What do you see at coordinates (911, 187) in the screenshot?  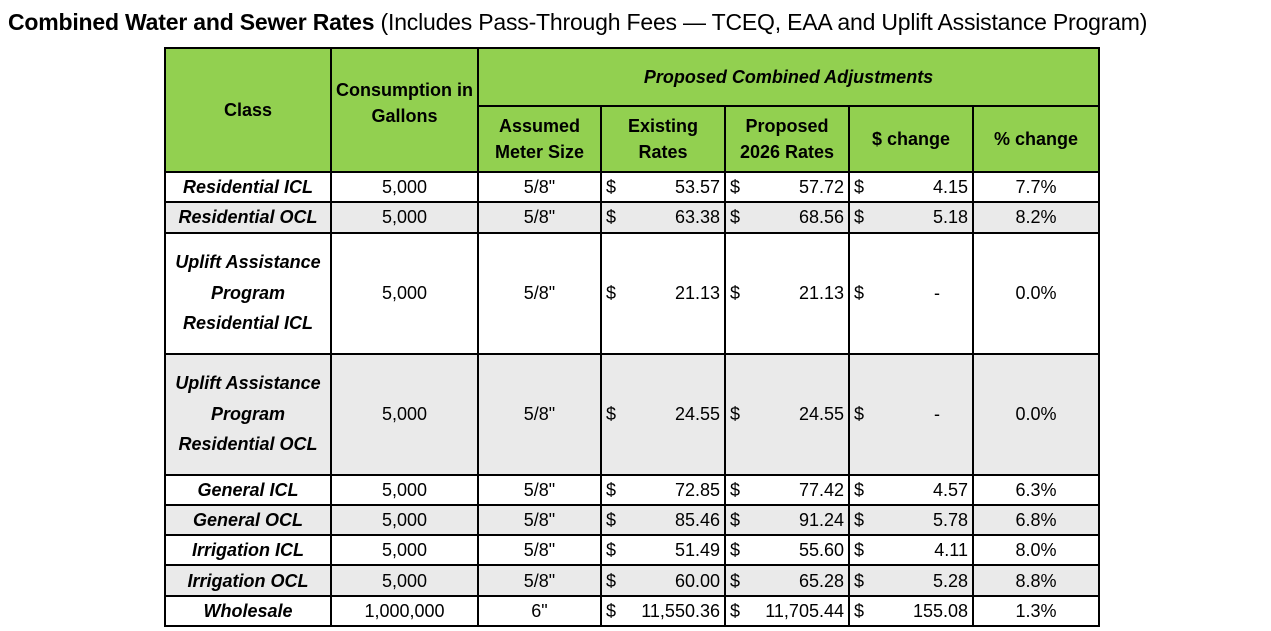 I see `change-cell: $4.15` at bounding box center [911, 187].